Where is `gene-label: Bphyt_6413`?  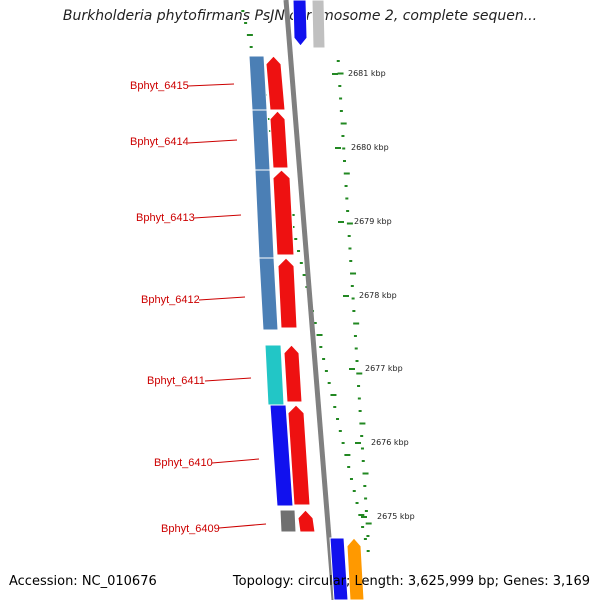
gene-label: Bphyt_6413 is located at coordinates (165, 218).